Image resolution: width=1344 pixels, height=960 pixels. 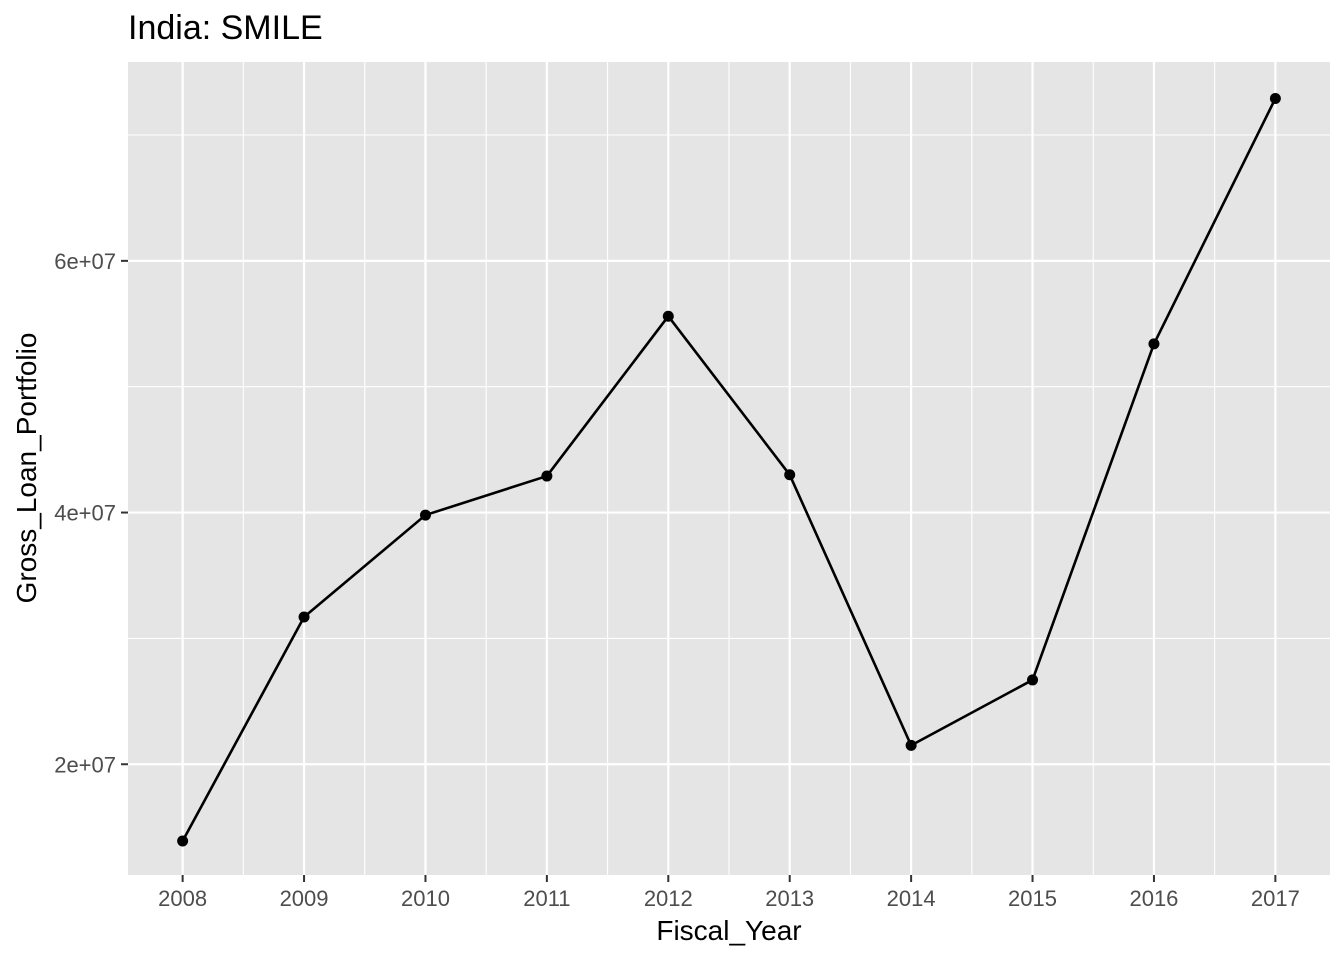 What do you see at coordinates (85, 261) in the screenshot?
I see `y-tick-label: 6e+07` at bounding box center [85, 261].